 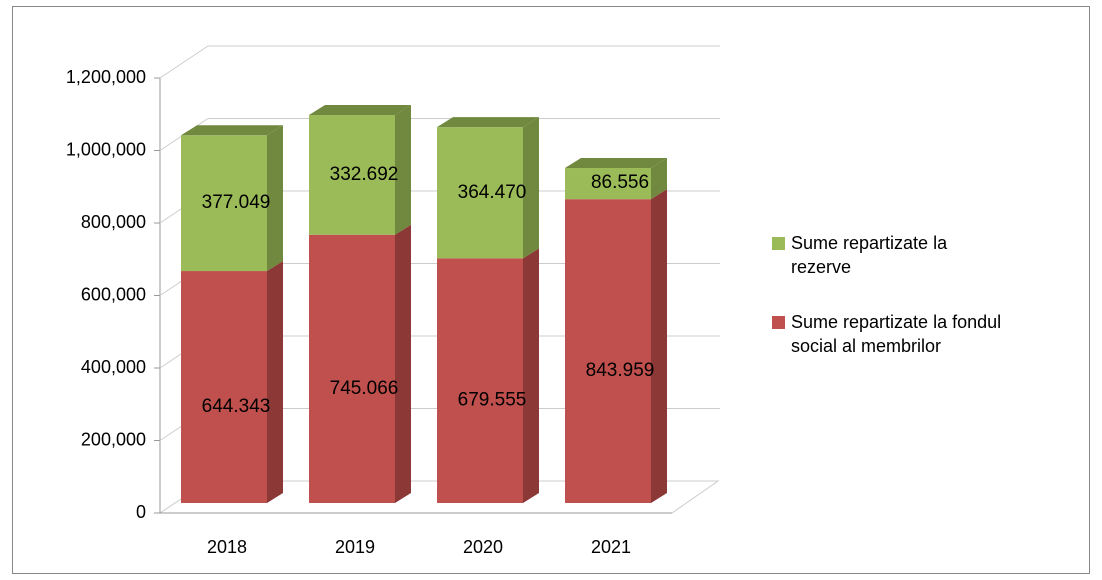 I want to click on data-label: 644.343, so click(x=236, y=406).